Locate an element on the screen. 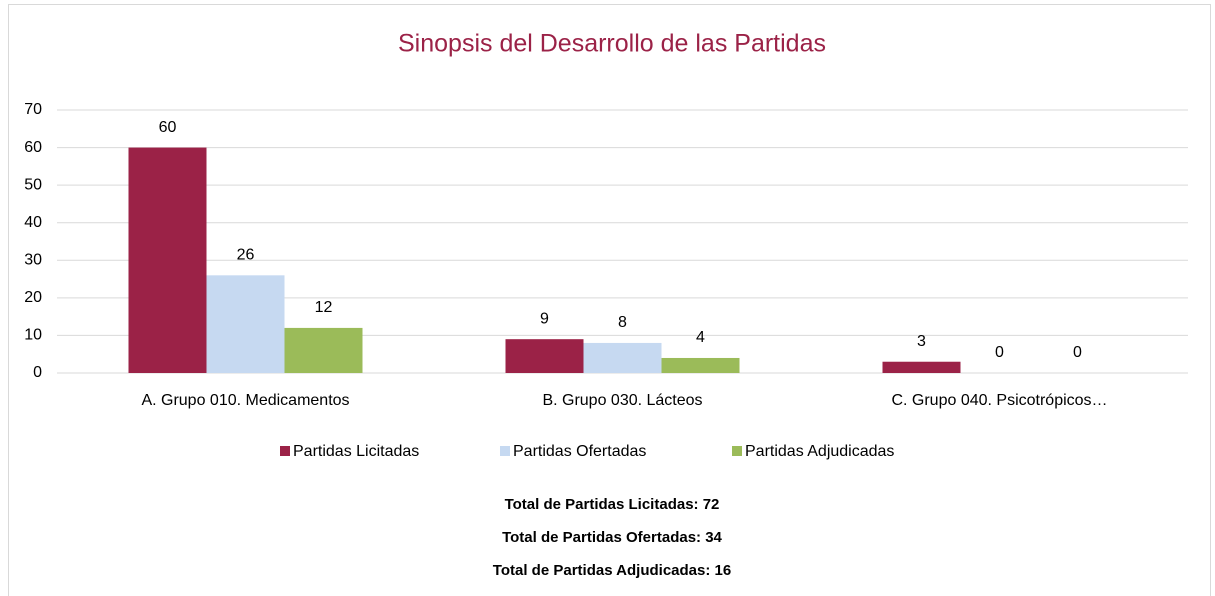 The image size is (1215, 596). total-line: Total de Partidas Licitadas: 72 is located at coordinates (612, 504).